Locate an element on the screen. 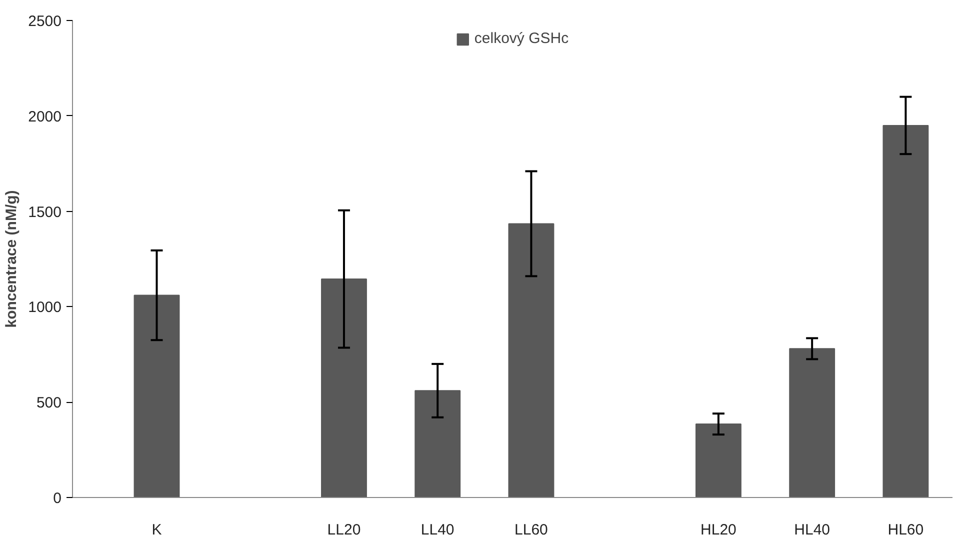  x-tick-label: HL40 is located at coordinates (812, 530).